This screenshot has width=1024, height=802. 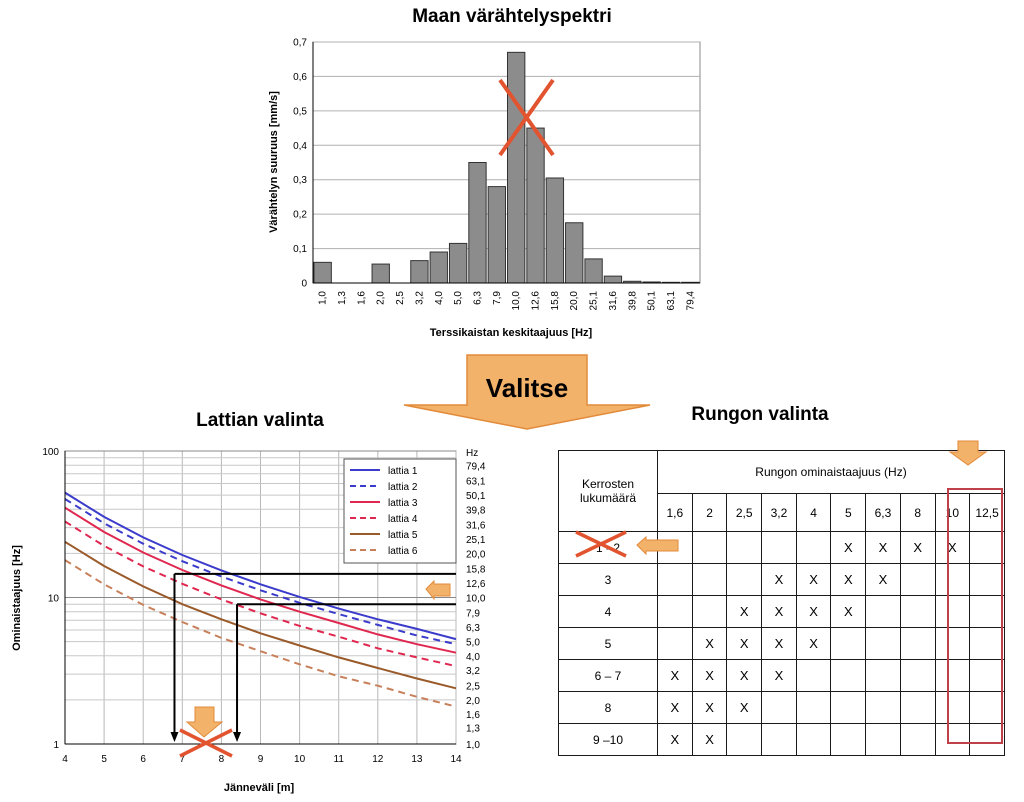 What do you see at coordinates (781, 547) in the screenshot?
I see `table-row: 1 - 2XXXX` at bounding box center [781, 547].